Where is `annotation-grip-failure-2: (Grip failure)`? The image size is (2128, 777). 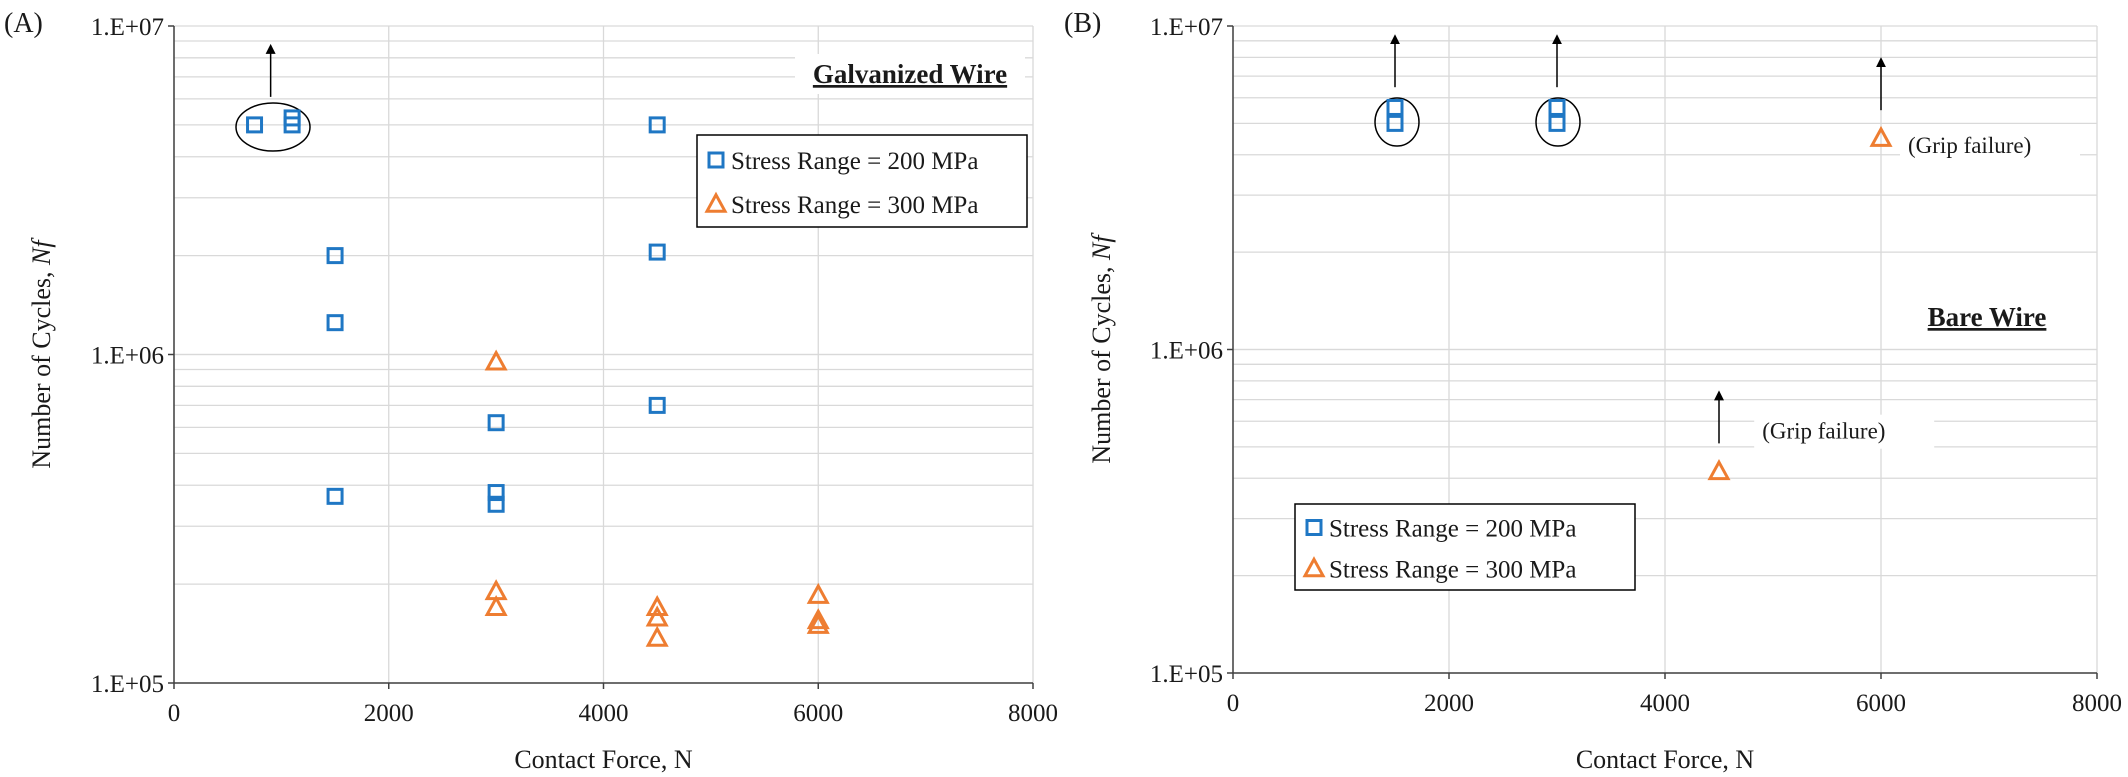
annotation-grip-failure-2: (Grip failure) is located at coordinates (1844, 431).